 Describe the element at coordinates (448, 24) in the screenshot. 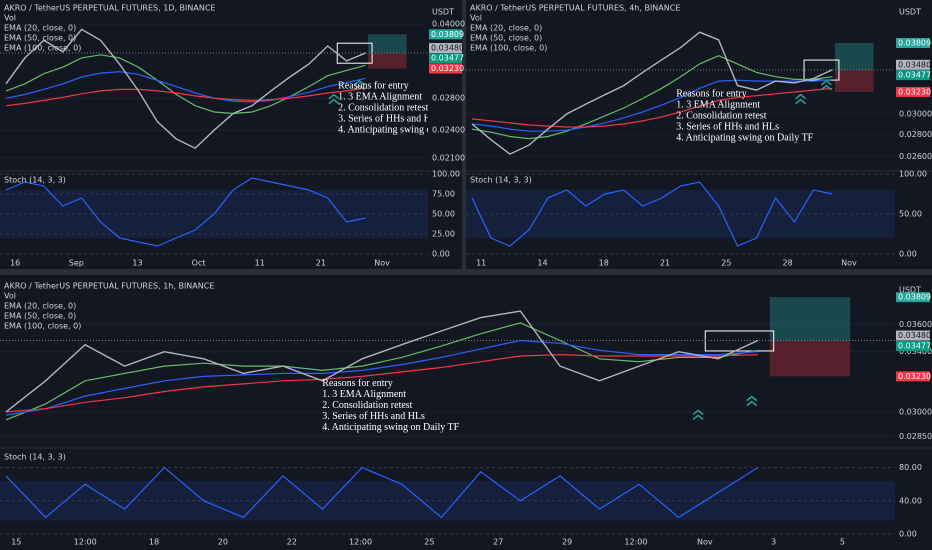

I see `y-tick-label: 0.04000` at that location.